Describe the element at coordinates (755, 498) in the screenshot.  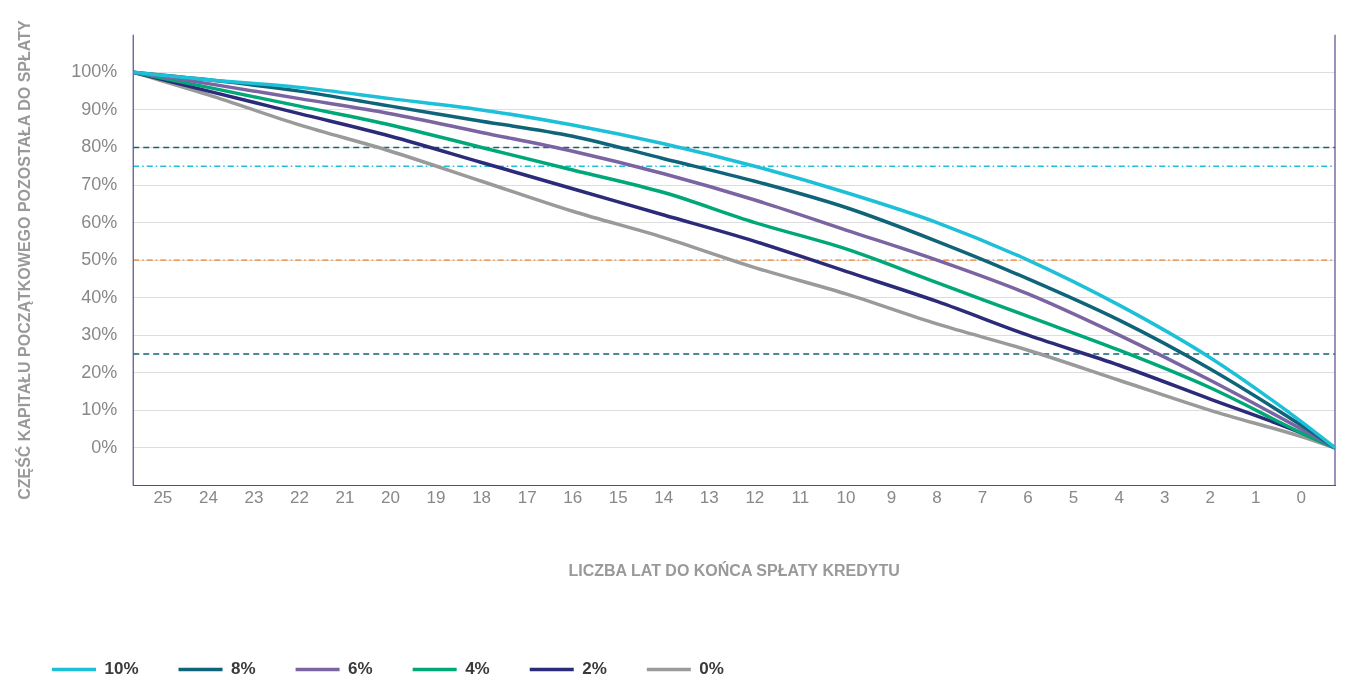
I see `x-tick-label: 12` at that location.